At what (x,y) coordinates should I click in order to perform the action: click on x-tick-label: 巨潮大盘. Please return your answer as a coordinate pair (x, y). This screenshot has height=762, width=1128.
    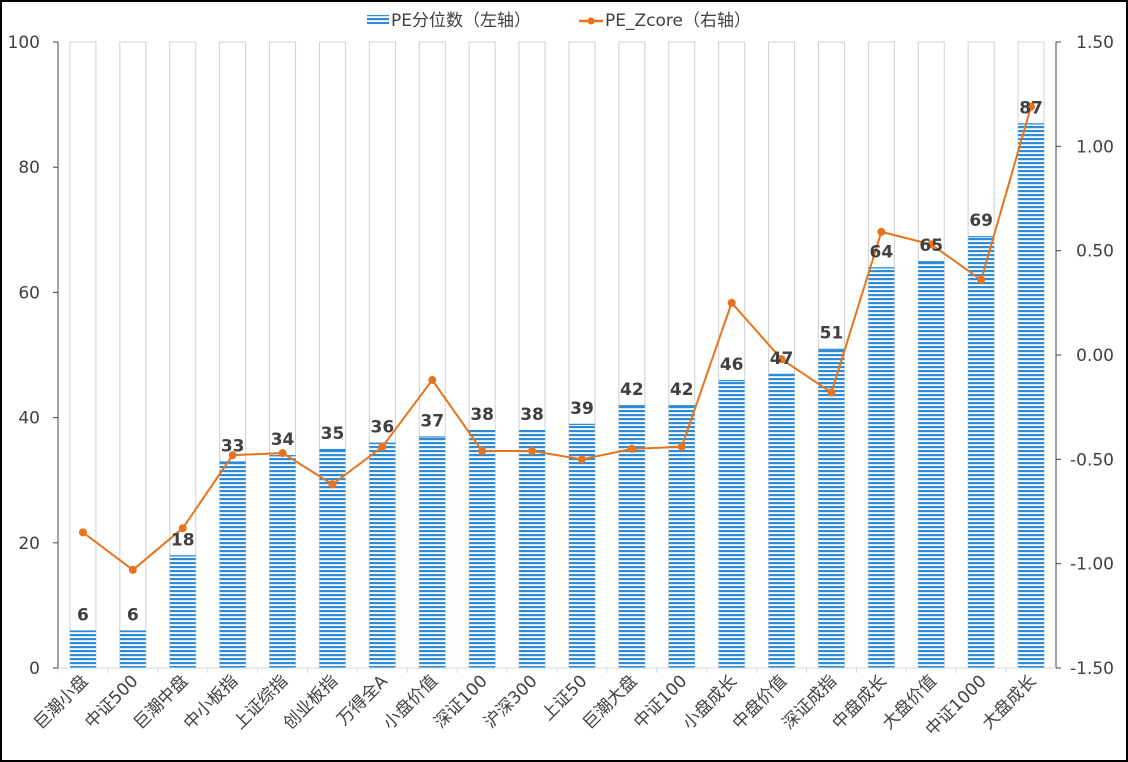
    Looking at the image, I should click on (610, 702).